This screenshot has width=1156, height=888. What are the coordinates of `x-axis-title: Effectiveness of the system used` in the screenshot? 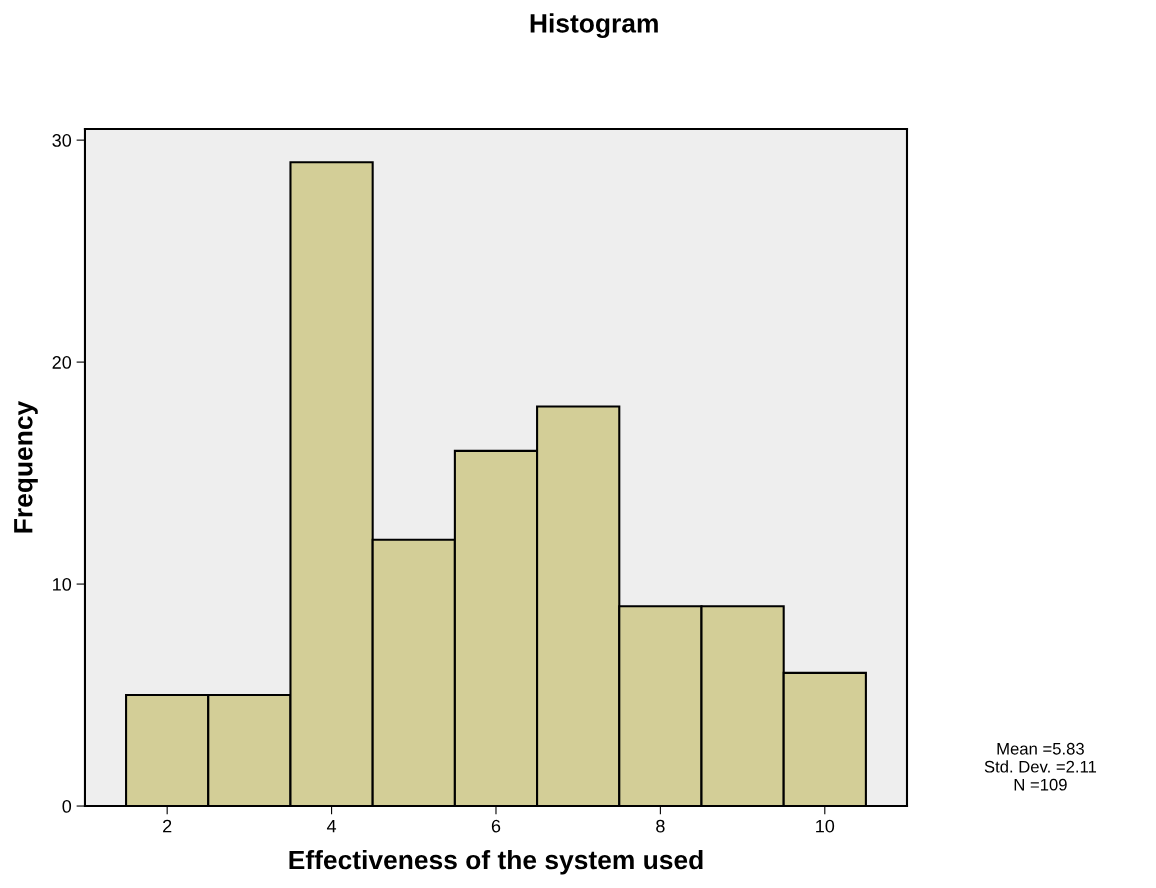 It's located at (496, 862).